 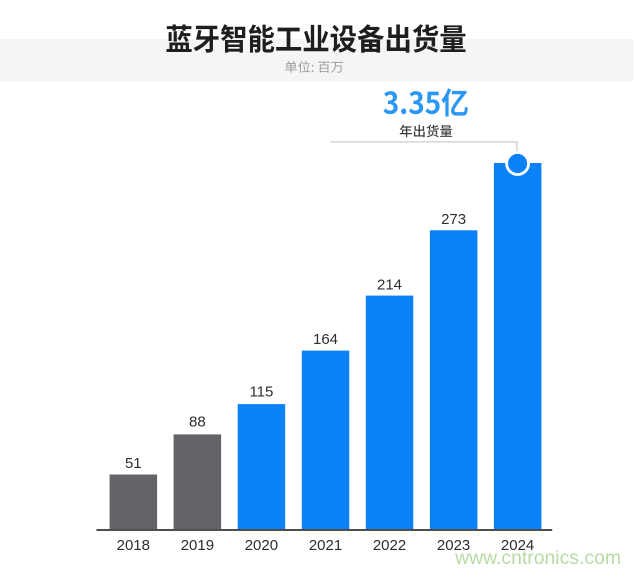 What do you see at coordinates (325, 339) in the screenshot?
I see `svg-text: 164` at bounding box center [325, 339].